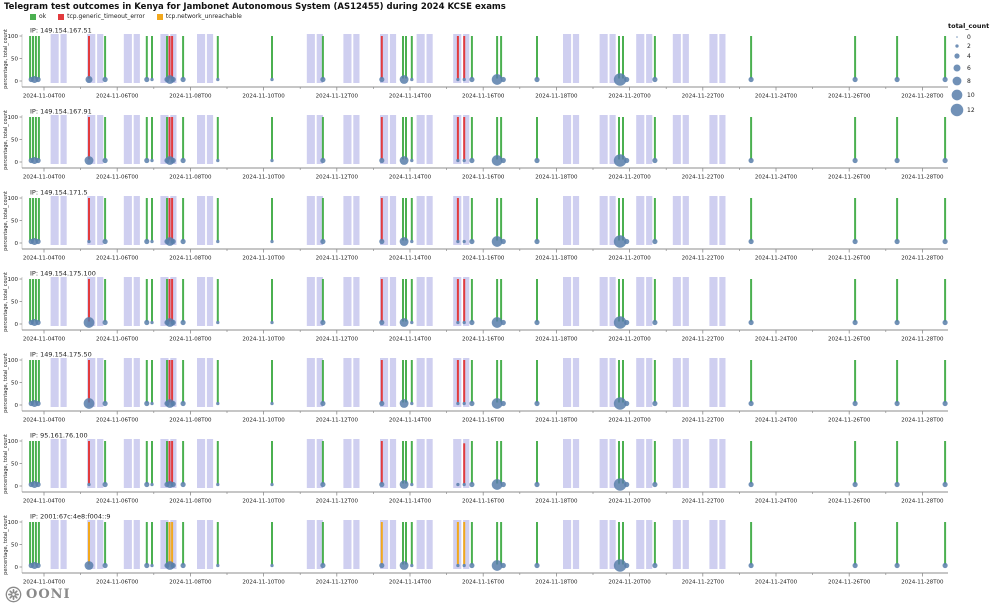 The width and height of the screenshot is (1000, 609). Describe the element at coordinates (17, 568) in the screenshot. I see `y-tick-label: 0` at that location.